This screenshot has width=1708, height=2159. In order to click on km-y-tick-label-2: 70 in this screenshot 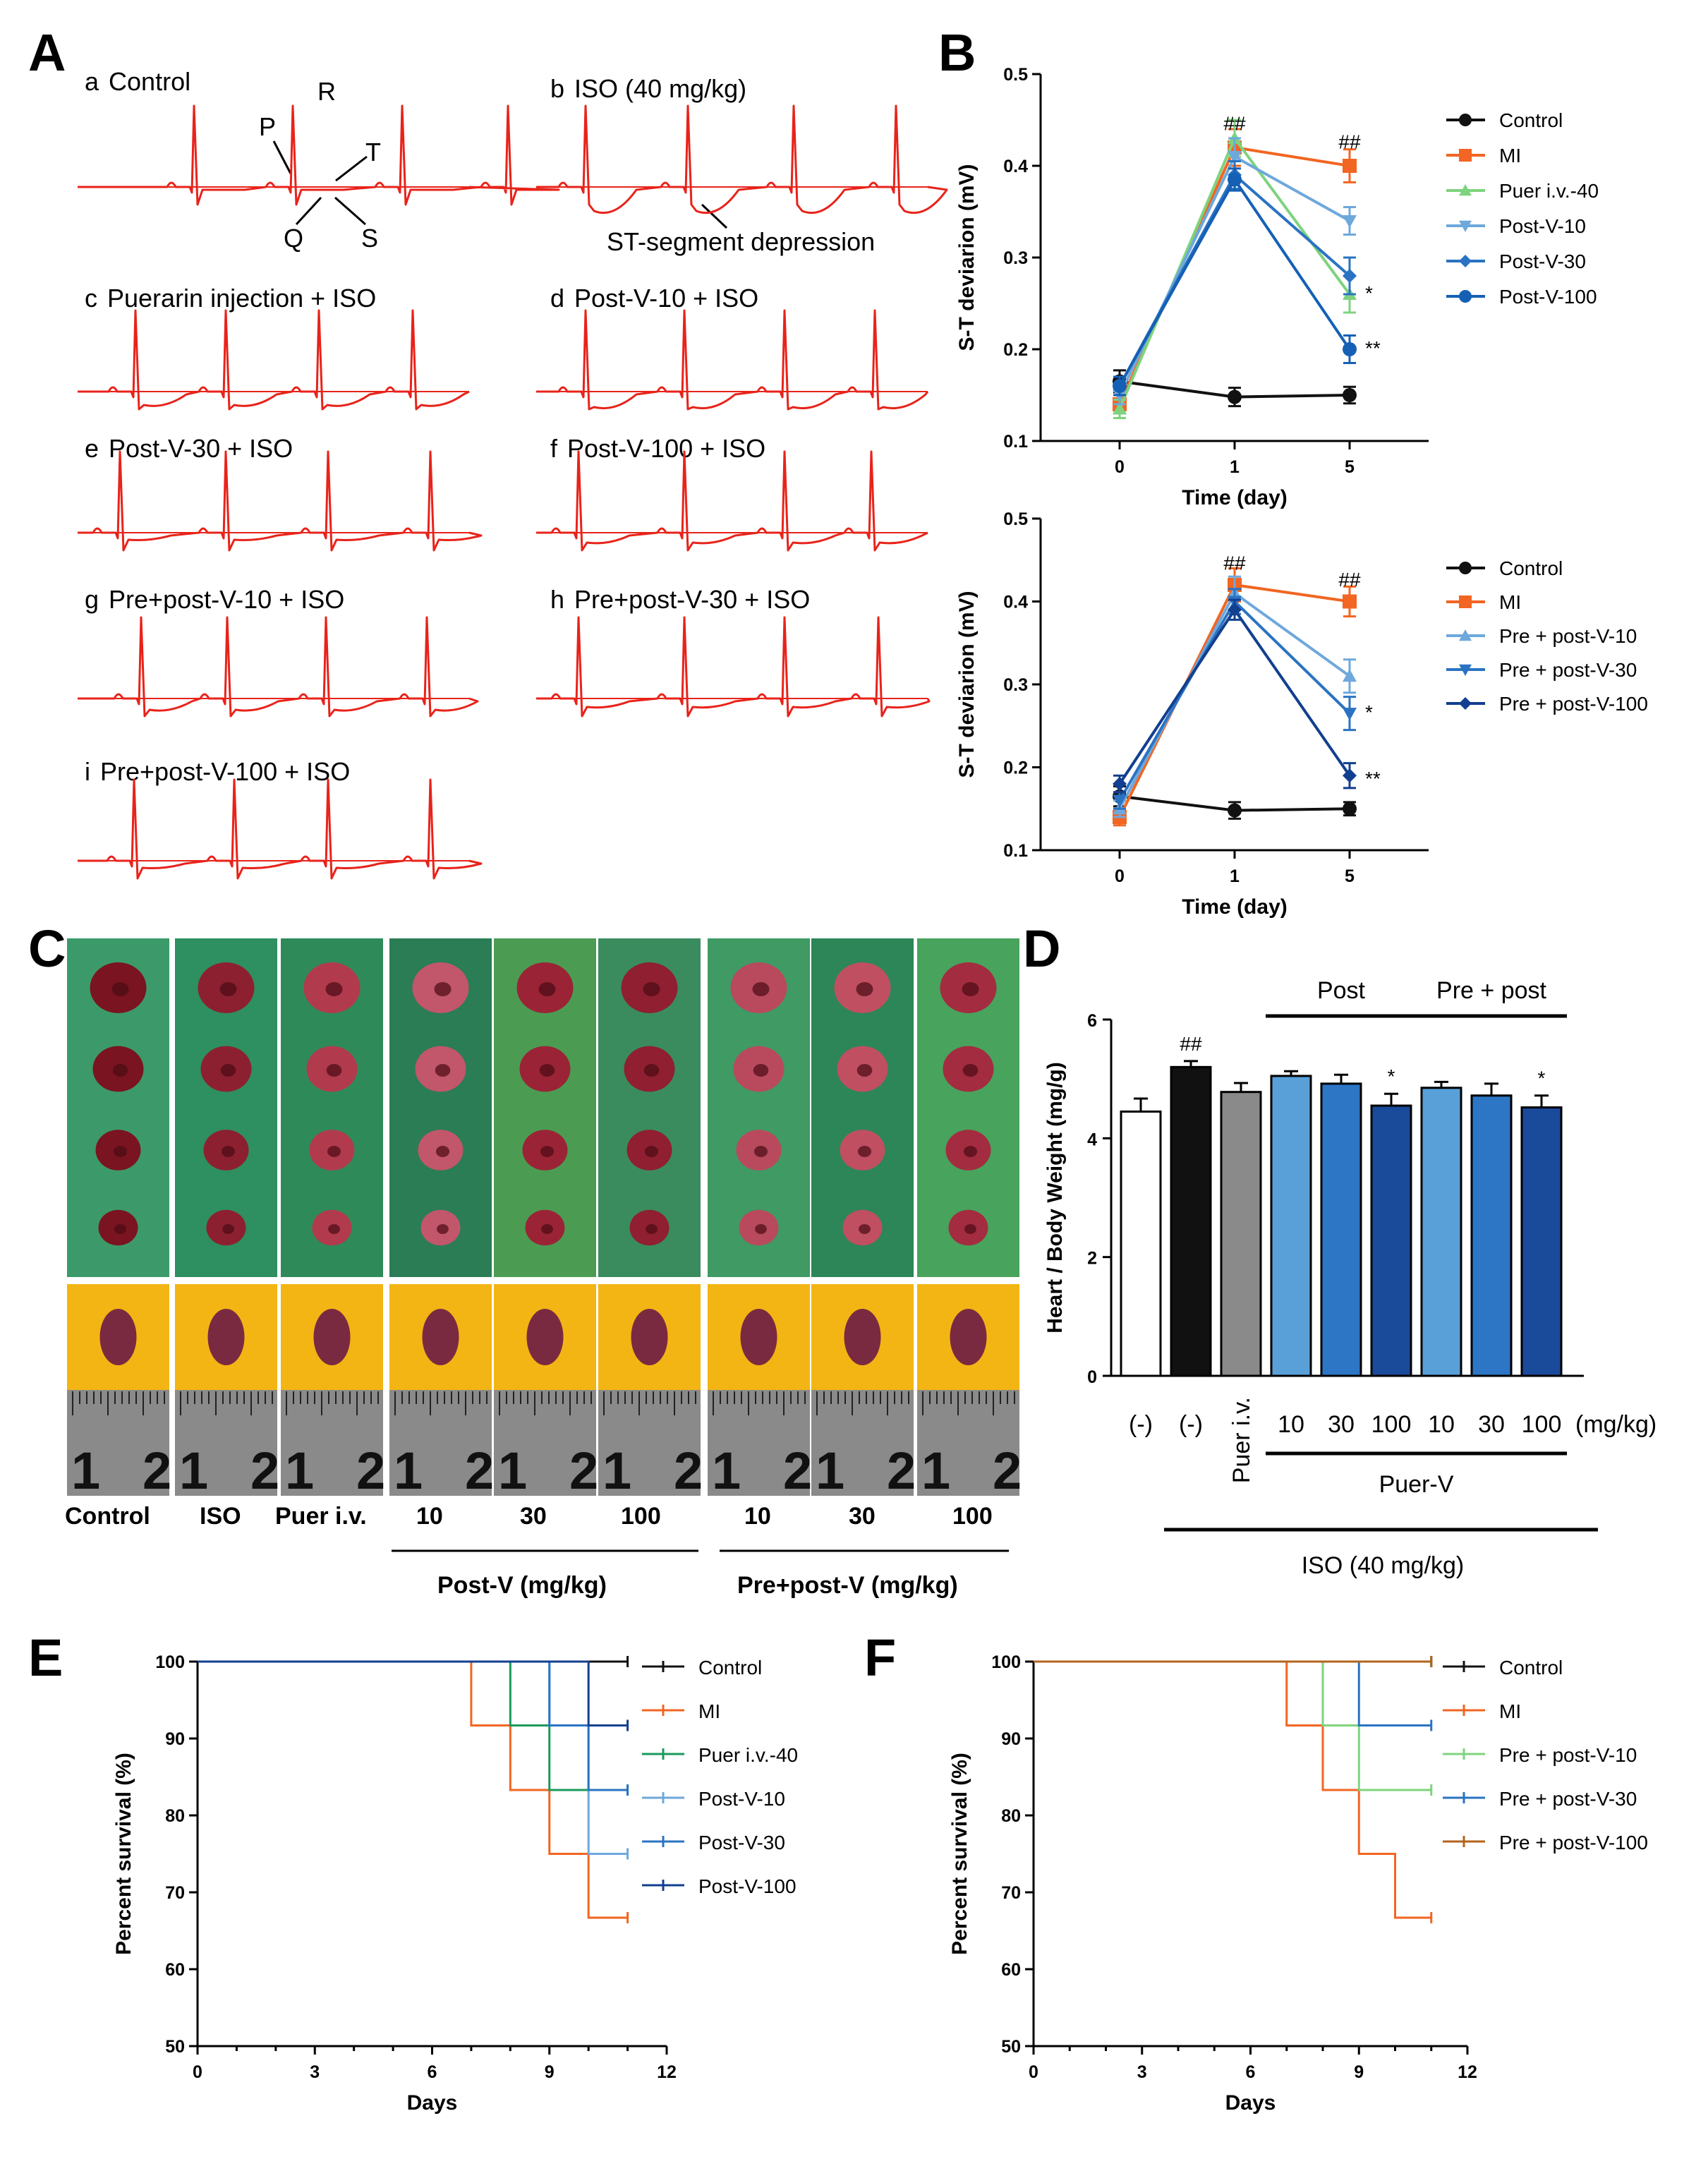, I will do `click(1011, 1893)`.